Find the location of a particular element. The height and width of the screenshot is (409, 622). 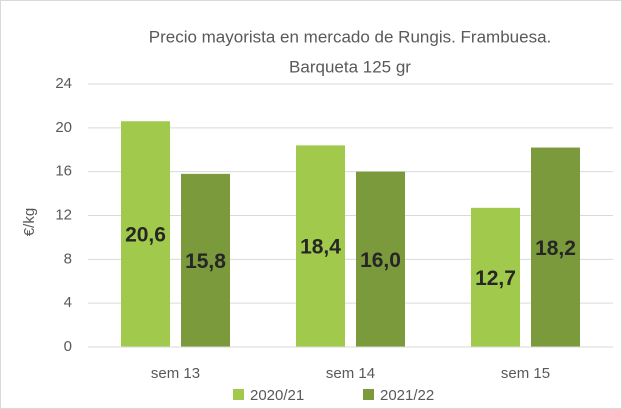

data-label: 20,6 is located at coordinates (145, 235).